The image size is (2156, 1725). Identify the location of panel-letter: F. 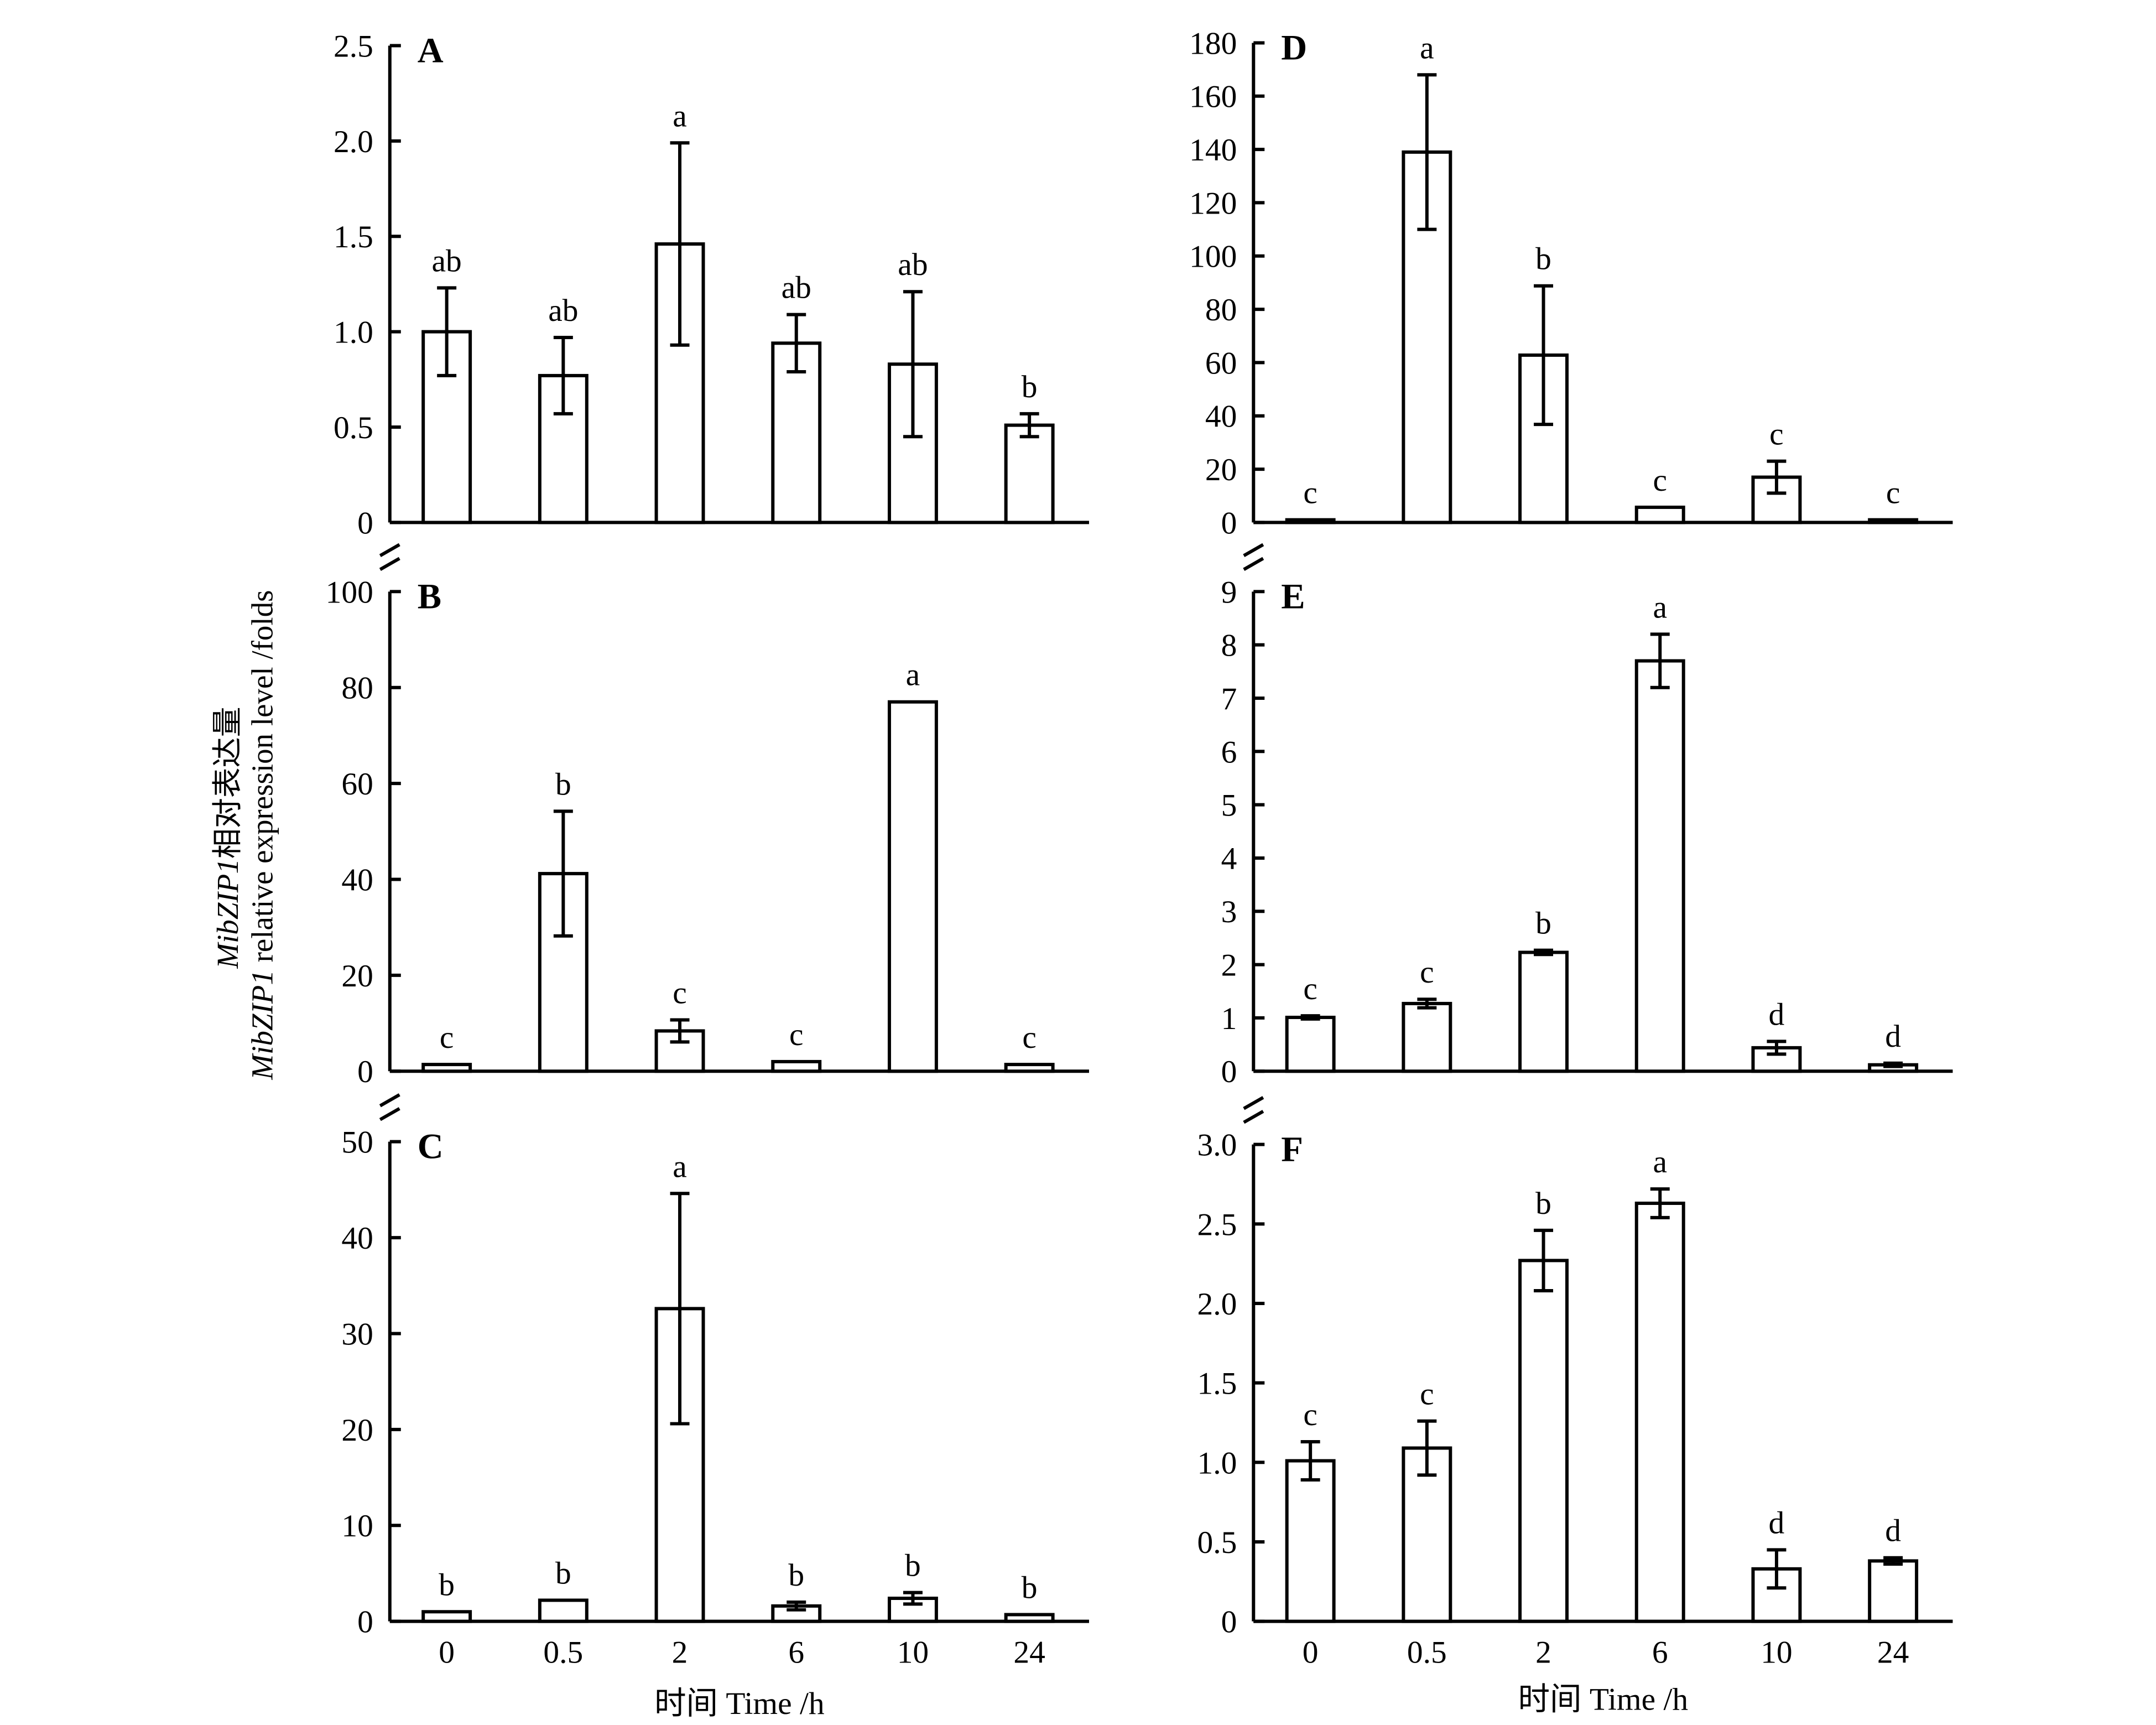
(1292, 1150).